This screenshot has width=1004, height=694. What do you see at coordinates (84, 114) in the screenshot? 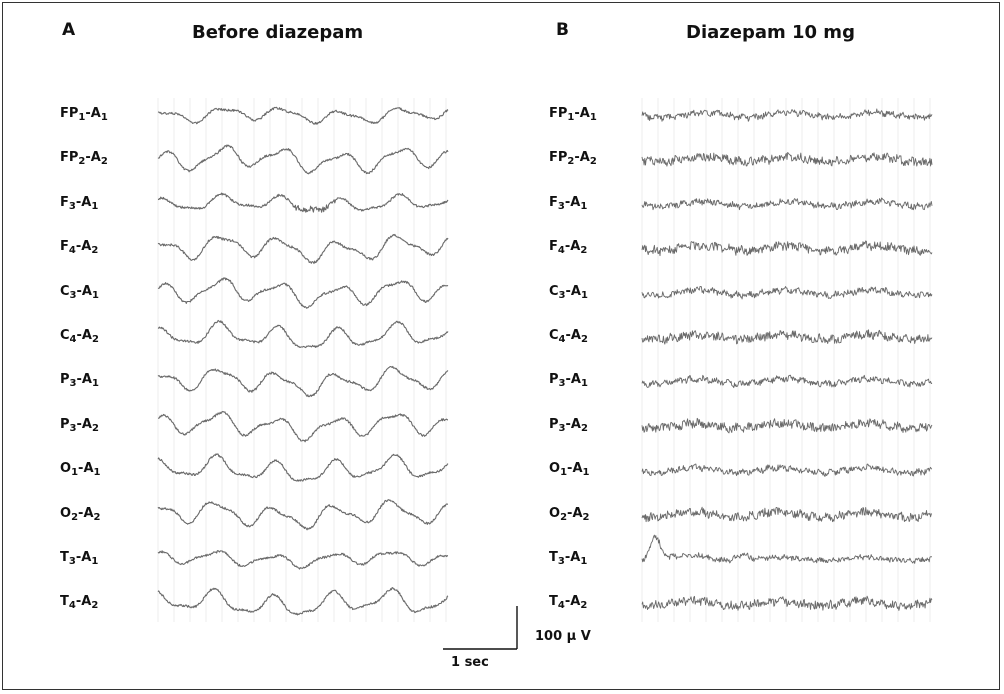
I see `lead-label-a-0: FP1-A1` at bounding box center [84, 114].